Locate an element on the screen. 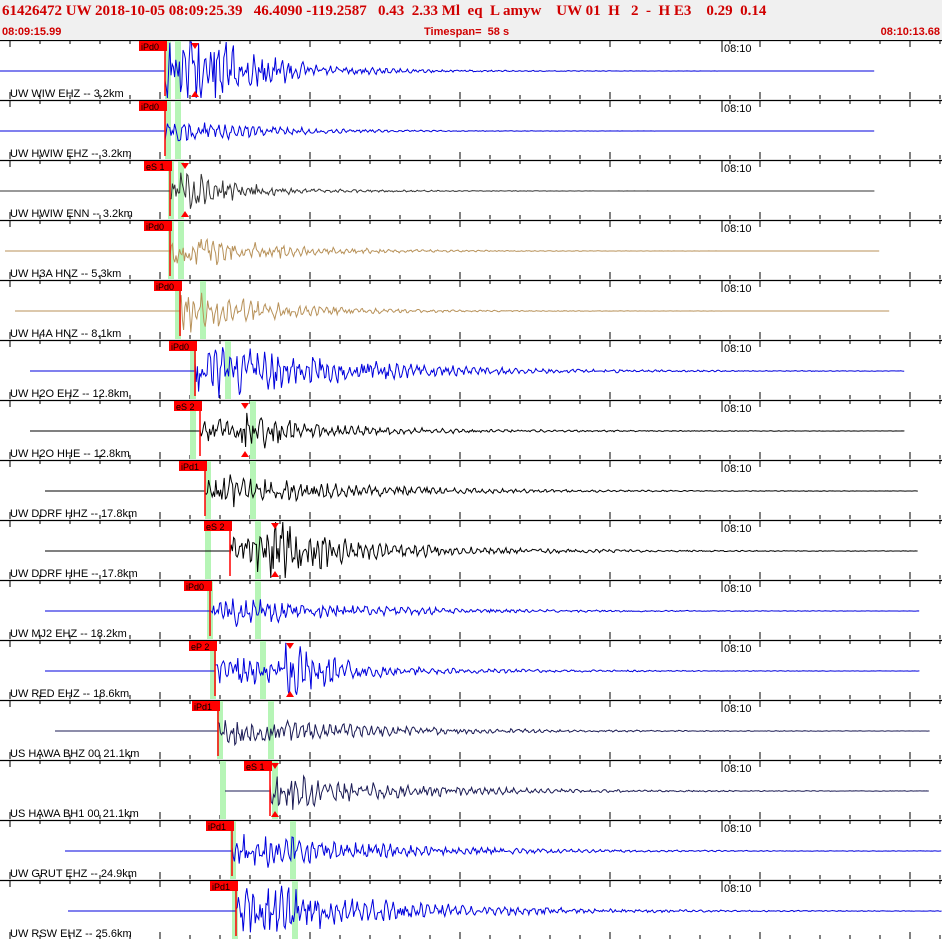 Image resolution: width=942 pixels, height=940 pixels. pick-label: iPd1 is located at coordinates (217, 827).